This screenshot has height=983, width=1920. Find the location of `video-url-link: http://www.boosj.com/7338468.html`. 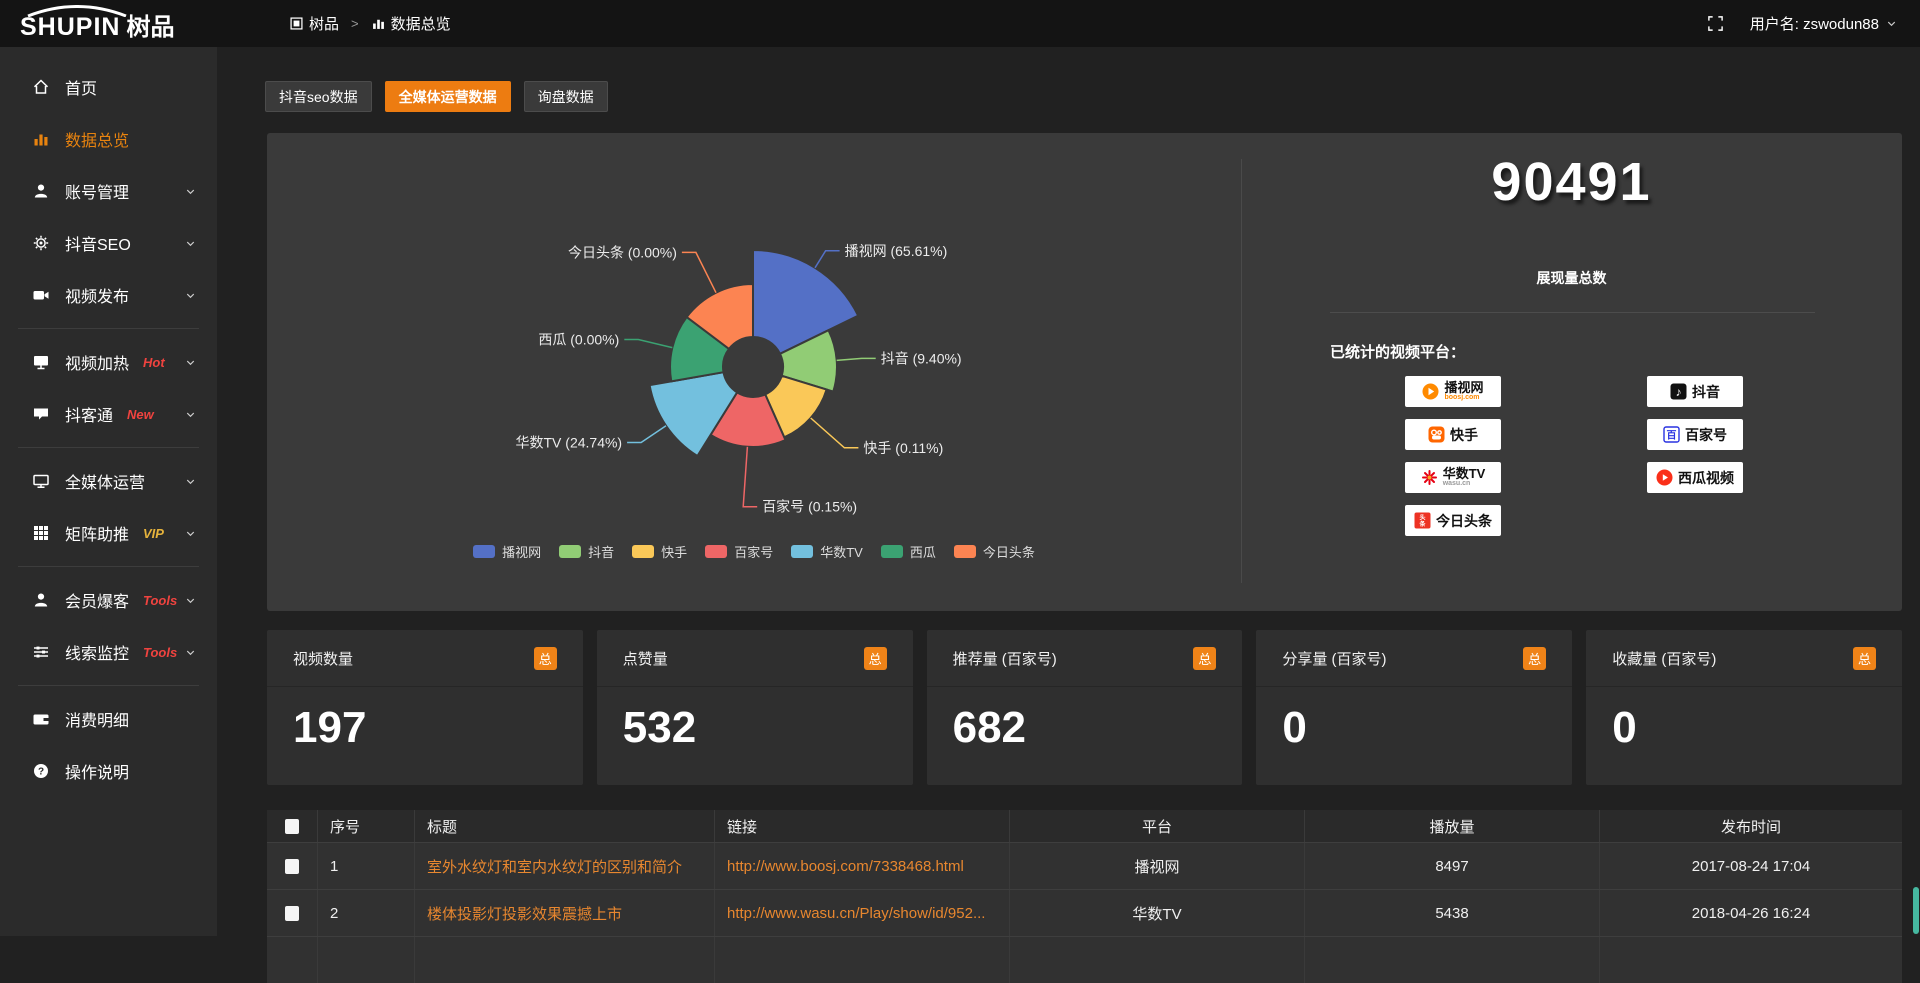

video-url-link: http://www.boosj.com/7338468.html is located at coordinates (845, 866).